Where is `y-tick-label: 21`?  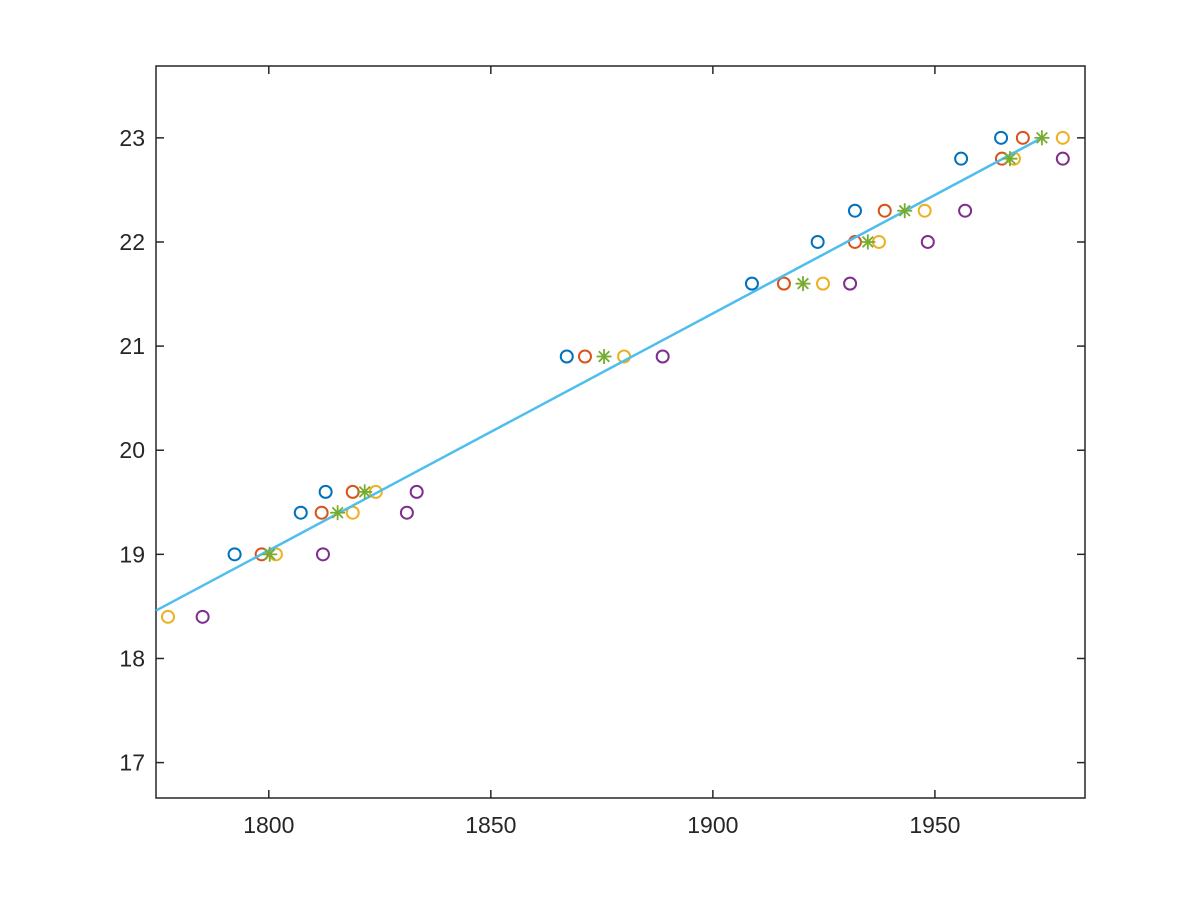 y-tick-label: 21 is located at coordinates (132, 346).